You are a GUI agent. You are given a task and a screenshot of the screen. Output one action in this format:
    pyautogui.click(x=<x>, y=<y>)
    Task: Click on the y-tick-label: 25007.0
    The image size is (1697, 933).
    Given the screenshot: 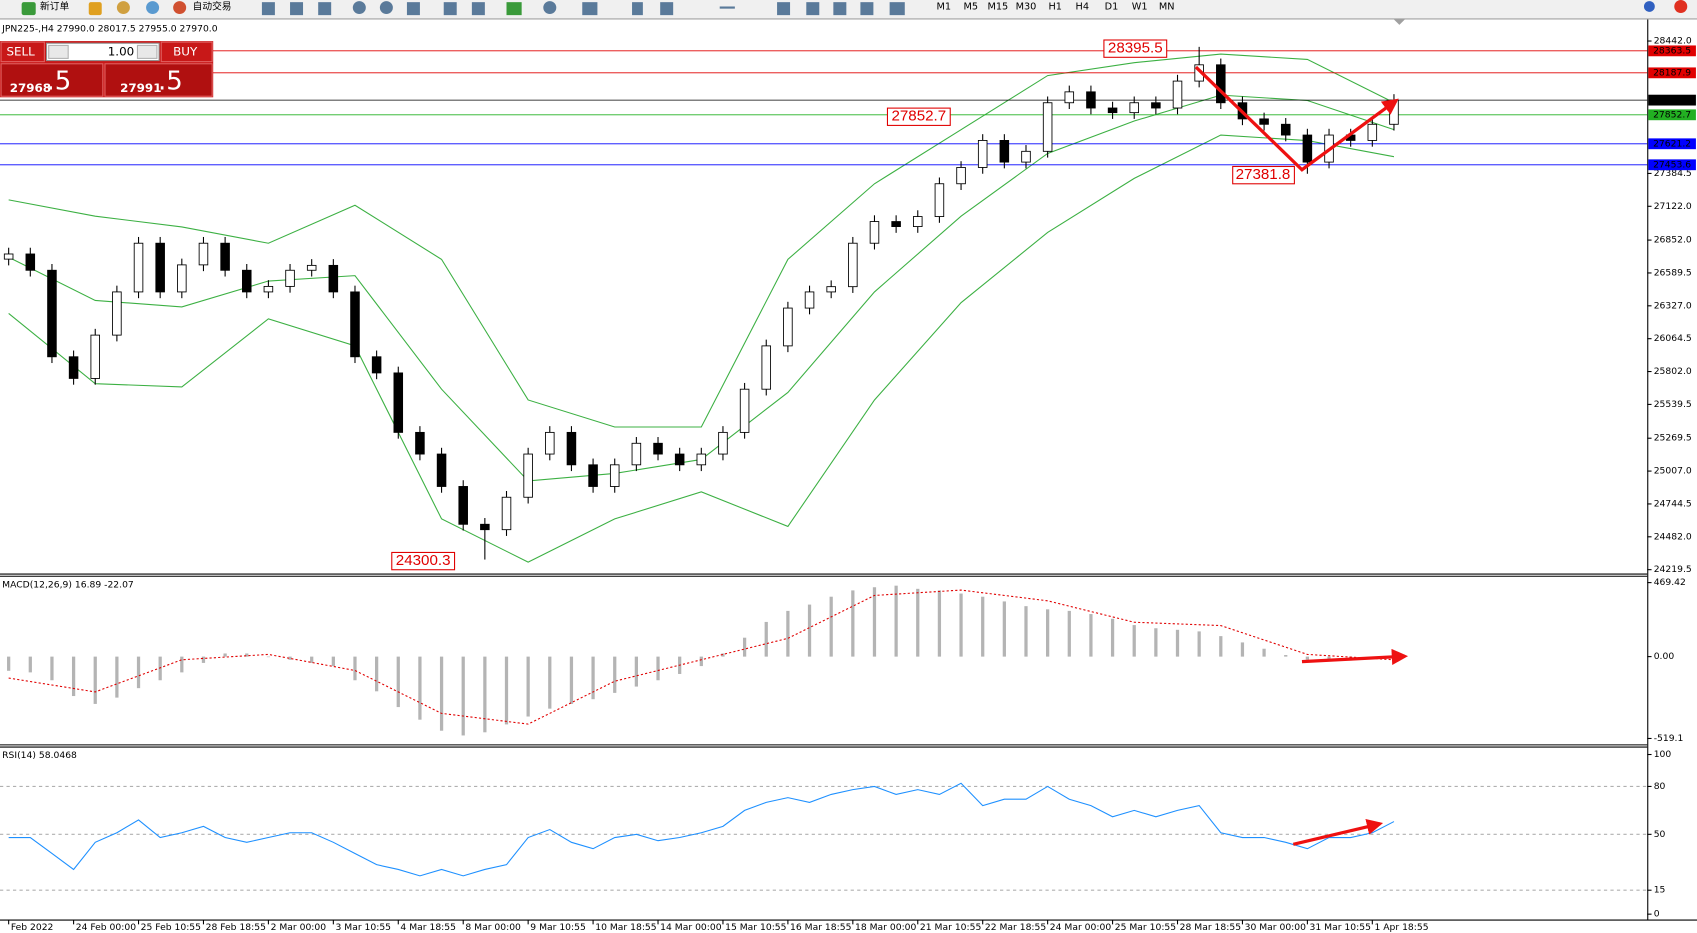 What is the action you would take?
    pyautogui.click(x=1673, y=471)
    